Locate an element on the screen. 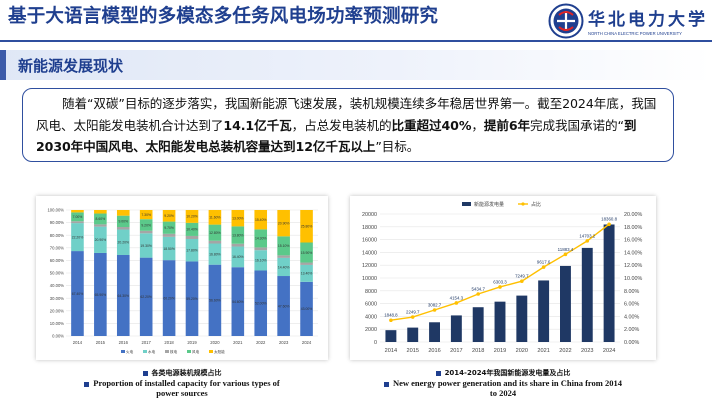 The height and width of the screenshot is (400, 712). data-label: 22.20% is located at coordinates (78, 237).